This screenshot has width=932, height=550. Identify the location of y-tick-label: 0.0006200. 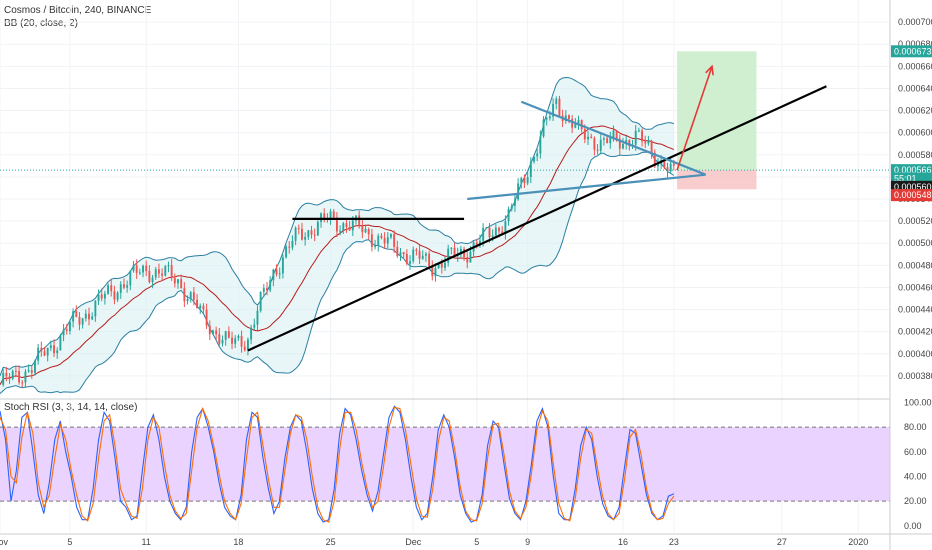
(915, 111).